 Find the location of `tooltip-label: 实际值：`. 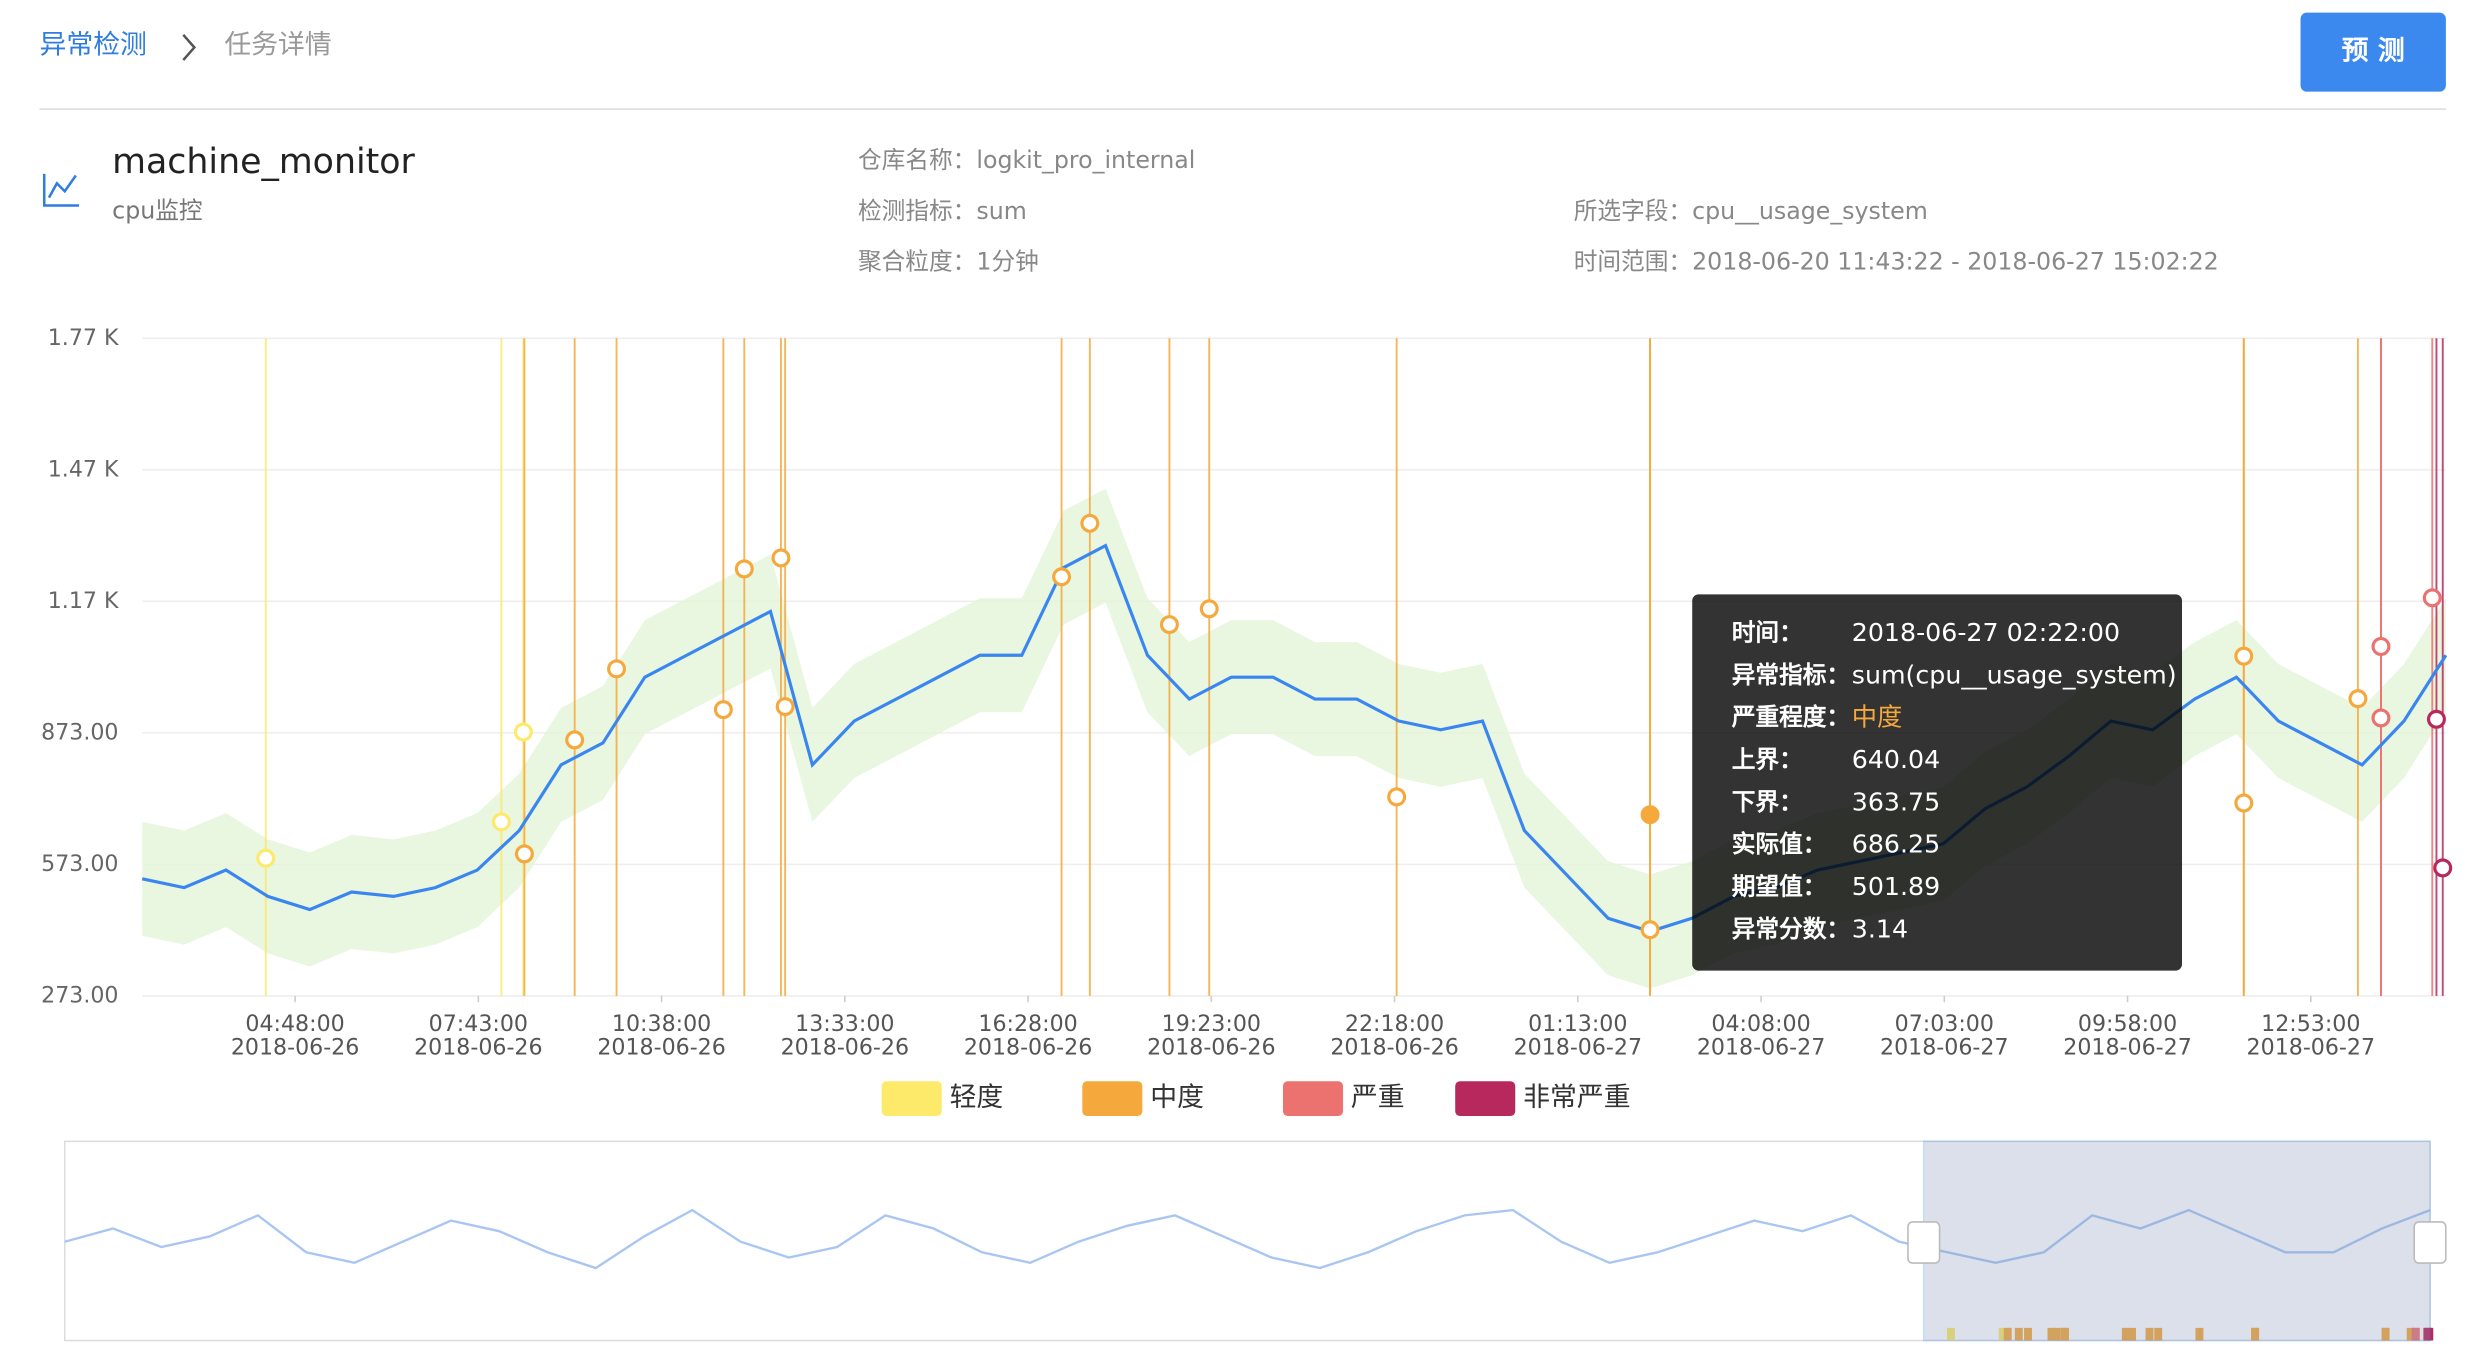

tooltip-label: 实际值： is located at coordinates (1779, 844).